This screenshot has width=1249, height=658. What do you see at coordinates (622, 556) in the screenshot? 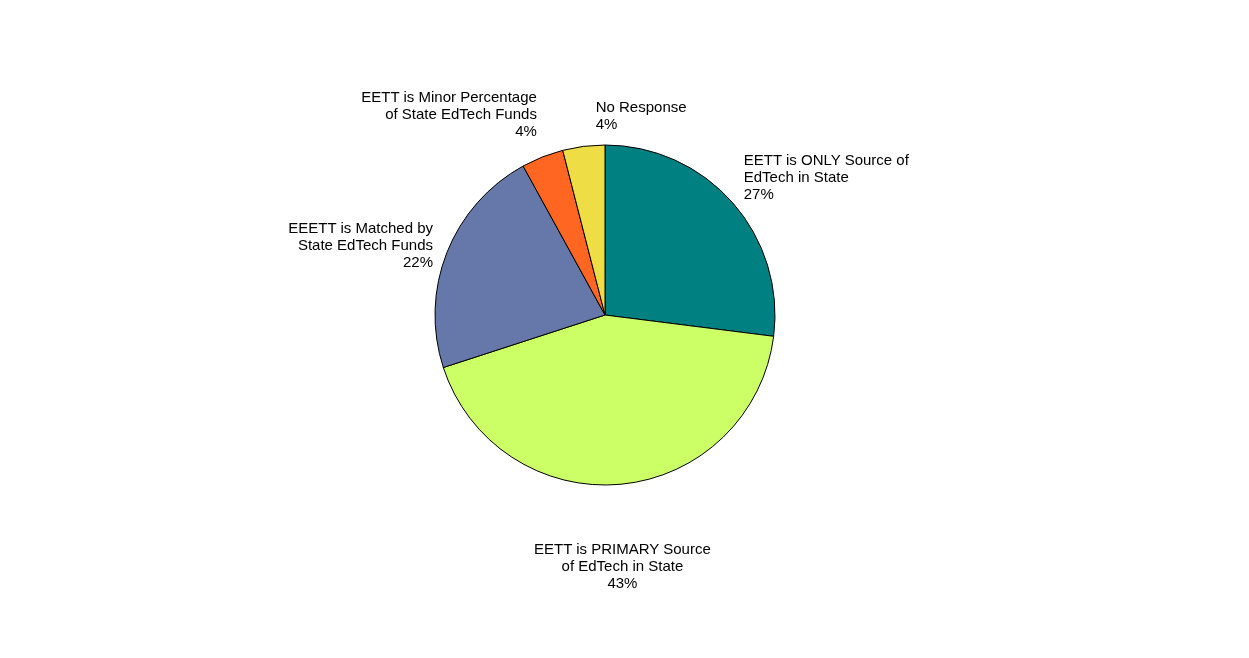
I see `slice-label: EETT is PRIMARY Source of EdTech in State` at bounding box center [622, 556].